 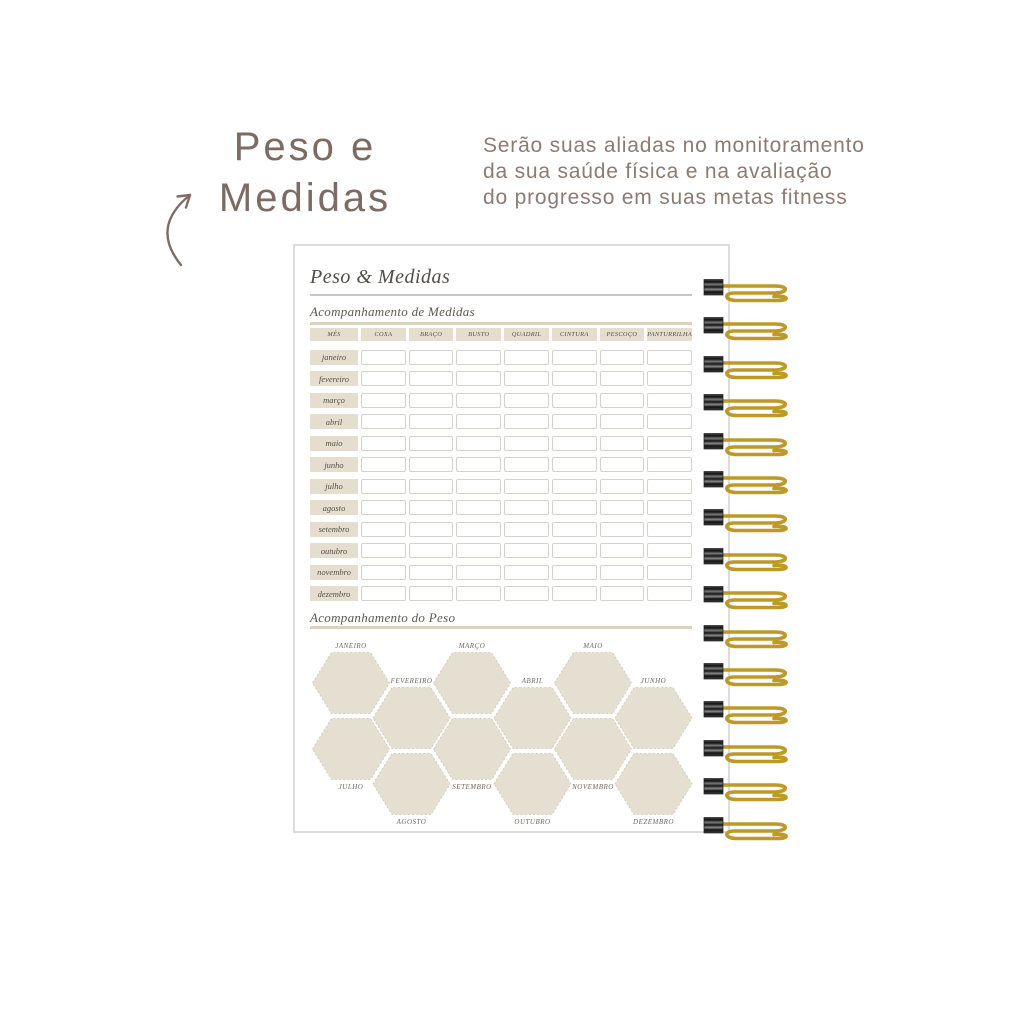 I want to click on hexagon-label-6: JUNHO, so click(x=653, y=681).